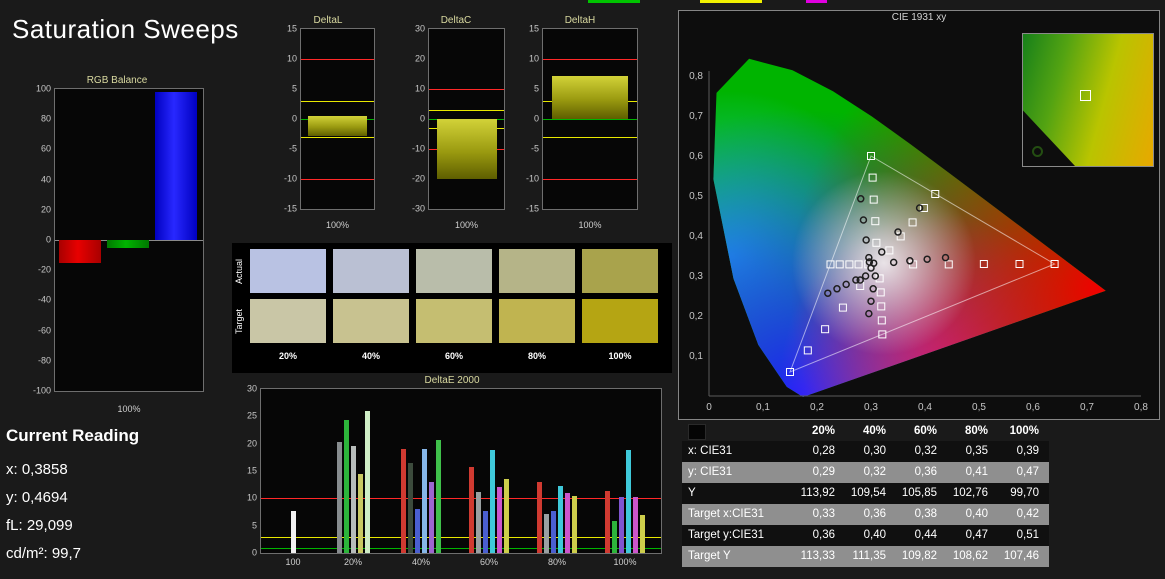 The height and width of the screenshot is (579, 1165). Describe the element at coordinates (466, 149) in the screenshot. I see `delta-bar` at that location.